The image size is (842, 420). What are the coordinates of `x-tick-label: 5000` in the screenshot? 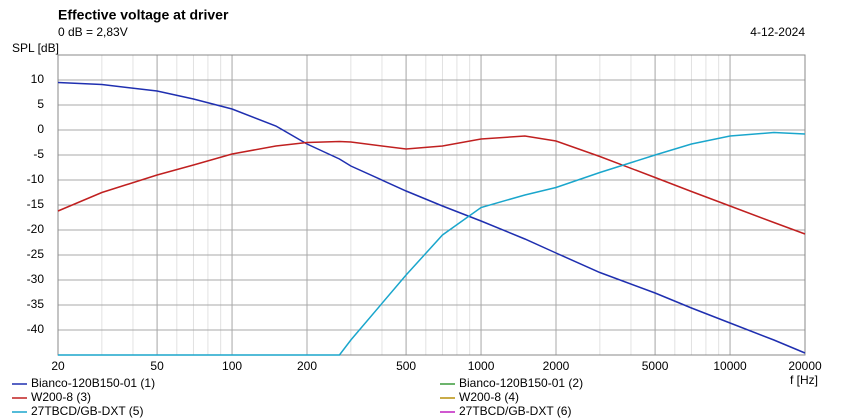 It's located at (655, 366).